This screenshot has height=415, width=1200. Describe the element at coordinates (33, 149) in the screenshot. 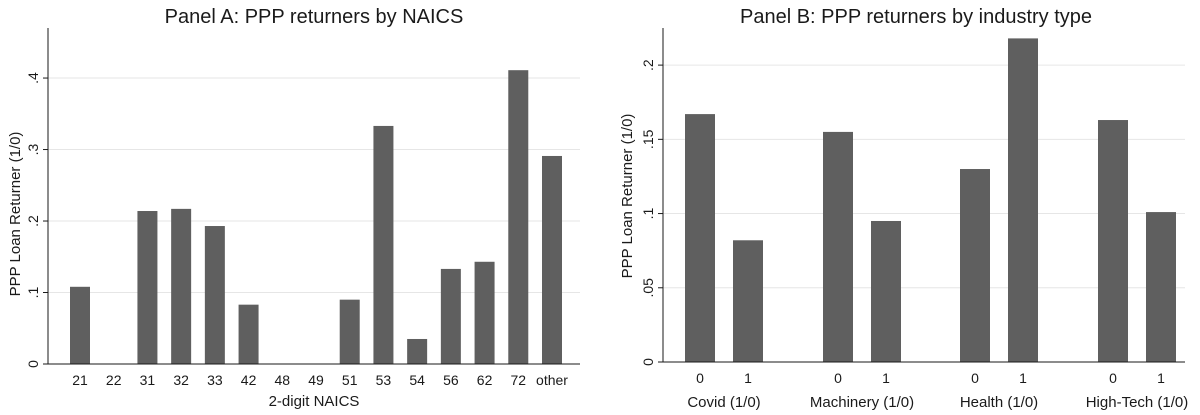

I see `panel-a-y-tick-label: .3` at that location.